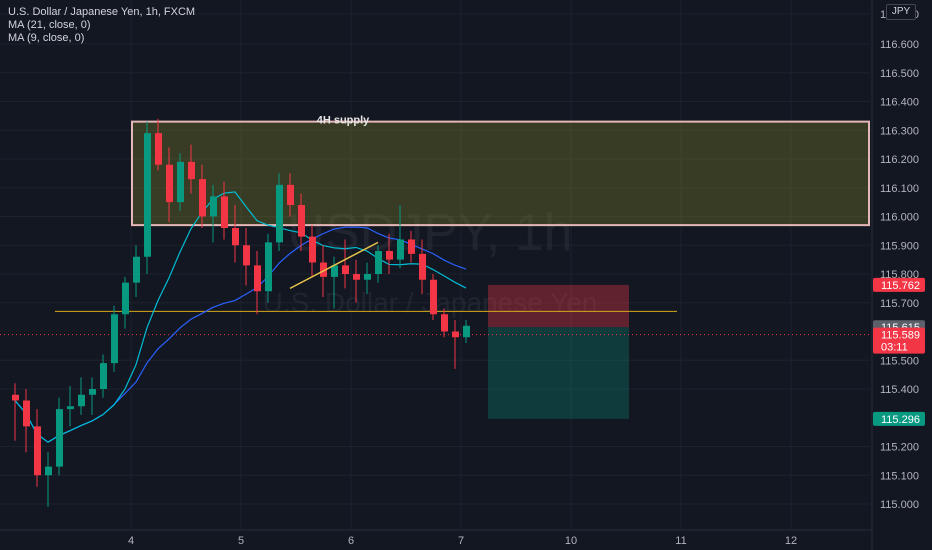  Describe the element at coordinates (558, 373) in the screenshot. I see `take-profit-zone` at that location.